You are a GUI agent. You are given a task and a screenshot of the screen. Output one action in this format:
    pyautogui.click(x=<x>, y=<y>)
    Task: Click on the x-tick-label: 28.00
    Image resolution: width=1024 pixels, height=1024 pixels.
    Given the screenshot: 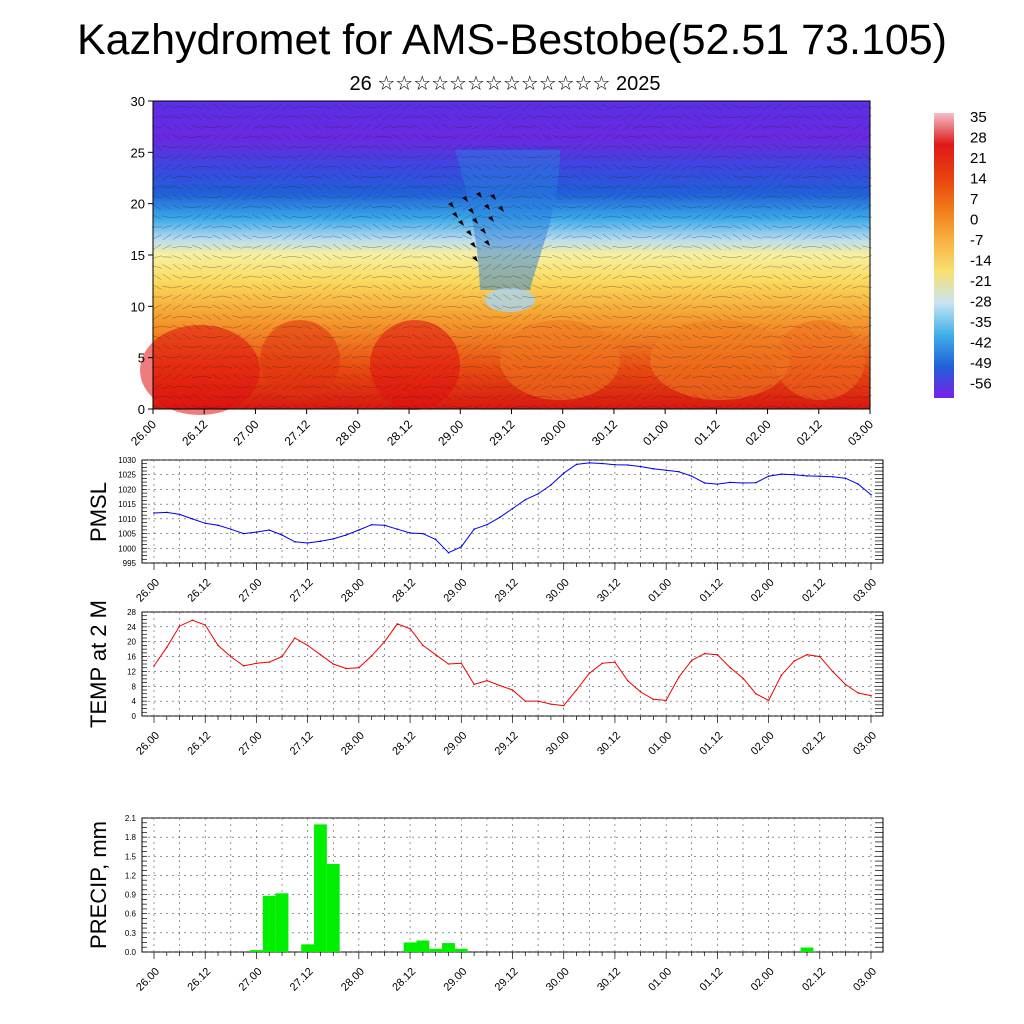 What is the action you would take?
    pyautogui.click(x=353, y=980)
    